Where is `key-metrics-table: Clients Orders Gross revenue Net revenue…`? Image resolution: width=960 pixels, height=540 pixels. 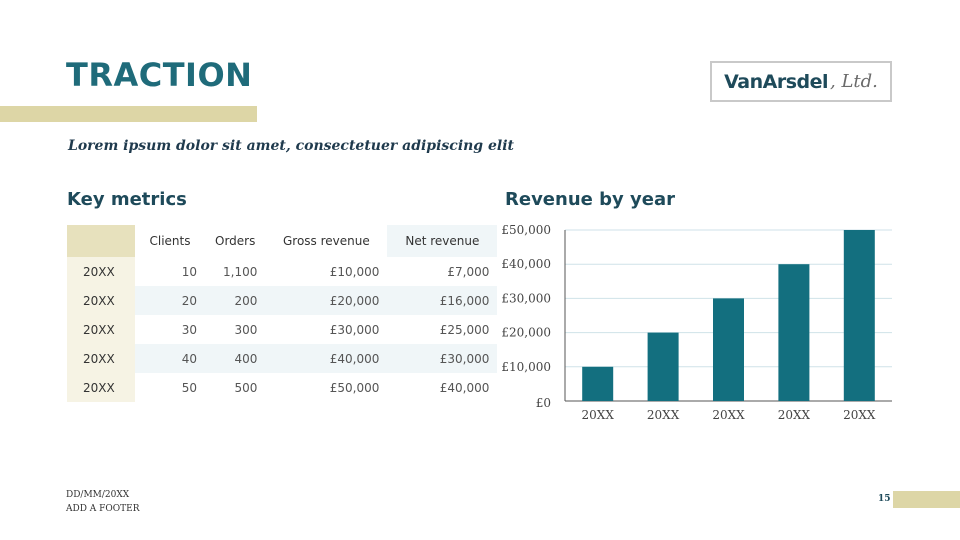 key-metrics-table: Clients Orders Gross revenue Net revenue… is located at coordinates (282, 313).